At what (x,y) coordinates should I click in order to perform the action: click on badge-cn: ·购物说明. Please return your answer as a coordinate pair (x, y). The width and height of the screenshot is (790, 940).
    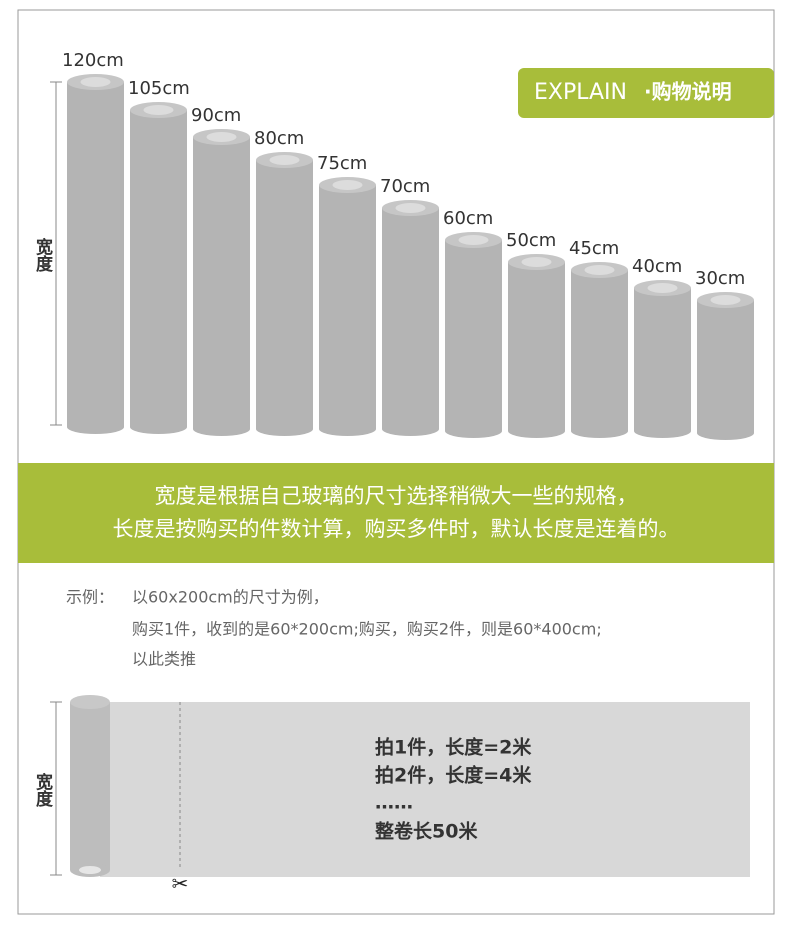
    Looking at the image, I should click on (688, 92).